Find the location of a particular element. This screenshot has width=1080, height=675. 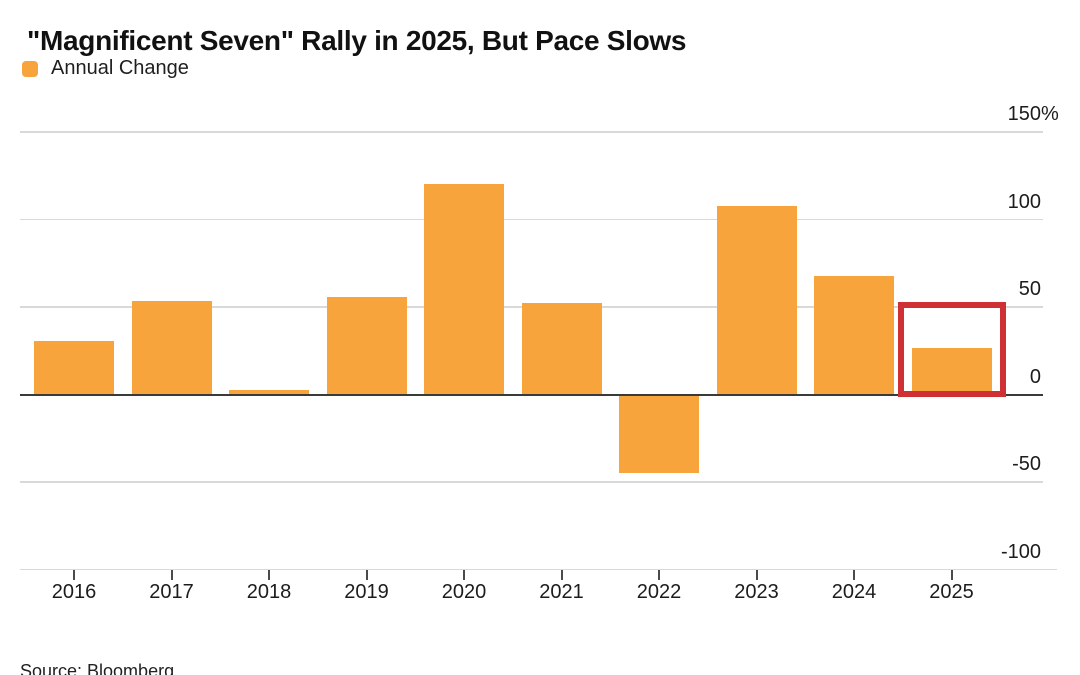

y-axis-label: -100 is located at coordinates (1020, 551).